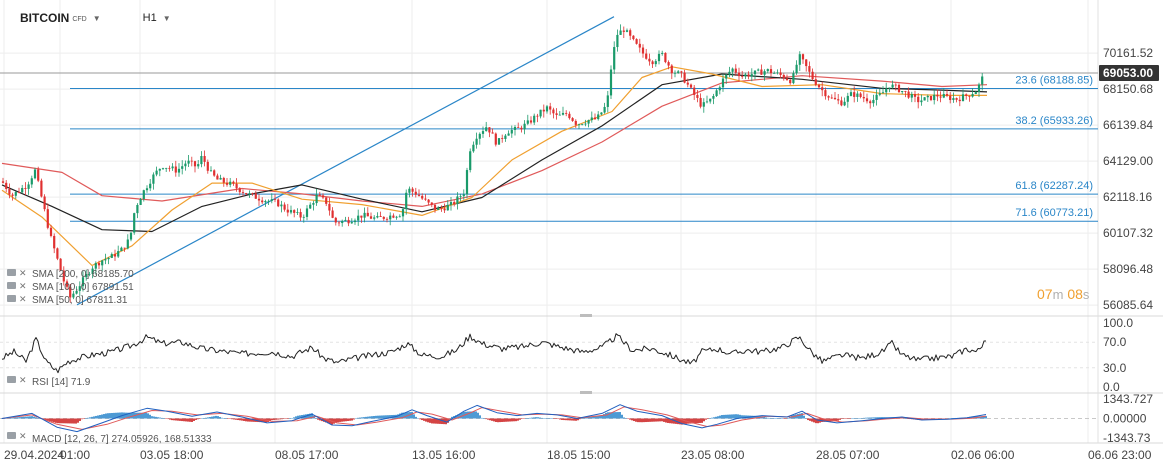 Image resolution: width=1163 pixels, height=472 pixels. Describe the element at coordinates (11, 379) in the screenshot. I see `rsi-settings-icon` at that location.